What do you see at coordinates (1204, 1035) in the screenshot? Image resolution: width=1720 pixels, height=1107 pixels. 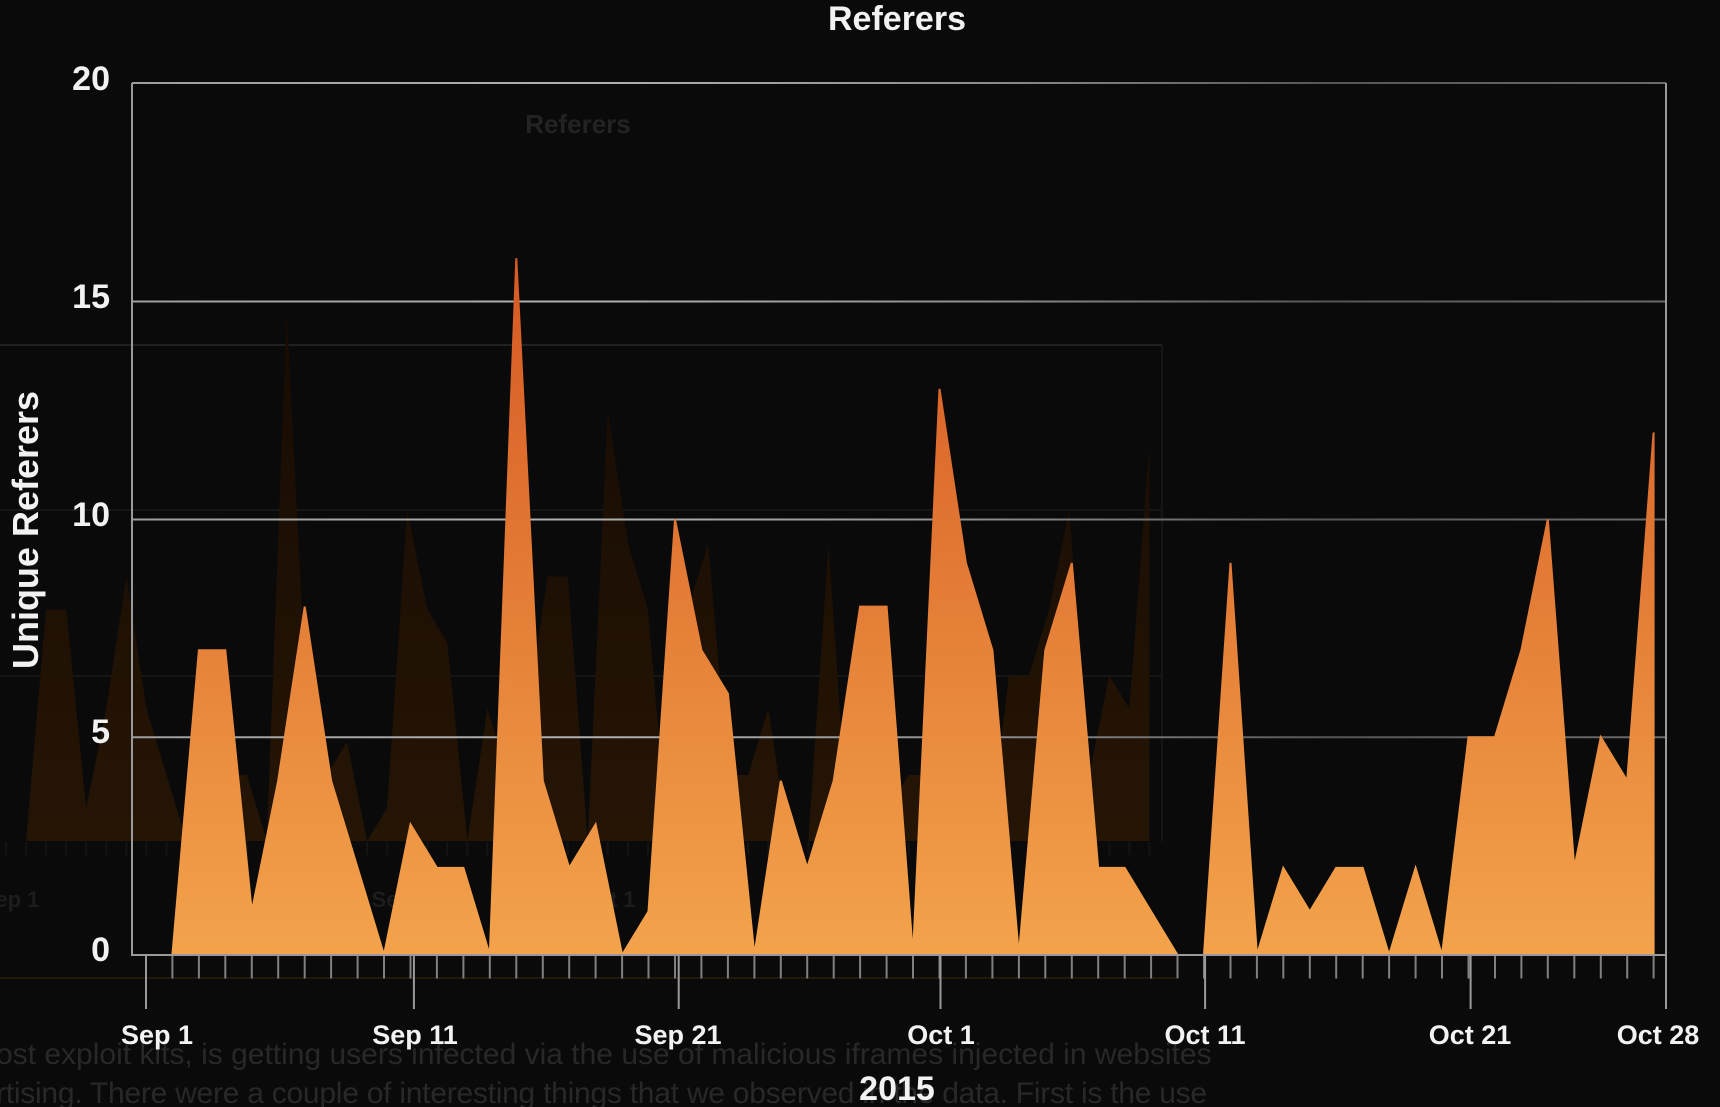 I see `svg-text: Oct 11` at bounding box center [1204, 1035].